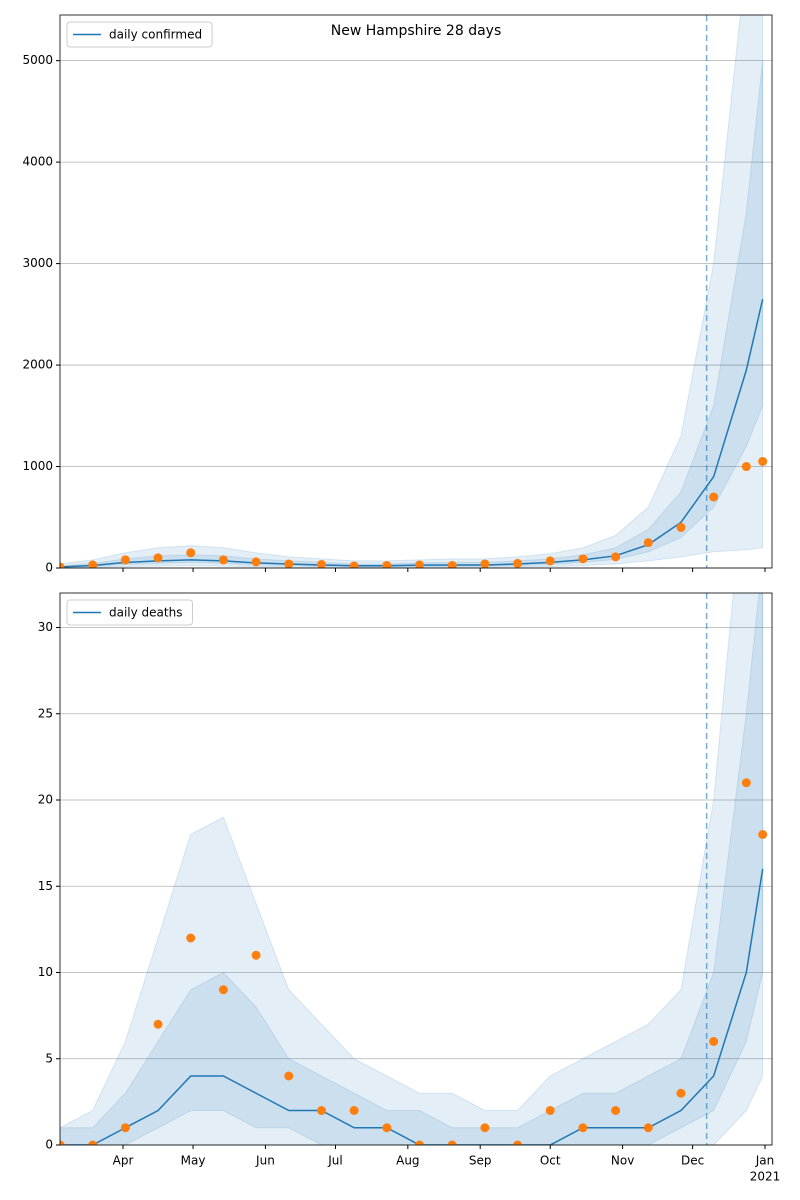  What do you see at coordinates (49, 1058) in the screenshot?
I see `y-tick-label: 5` at bounding box center [49, 1058].